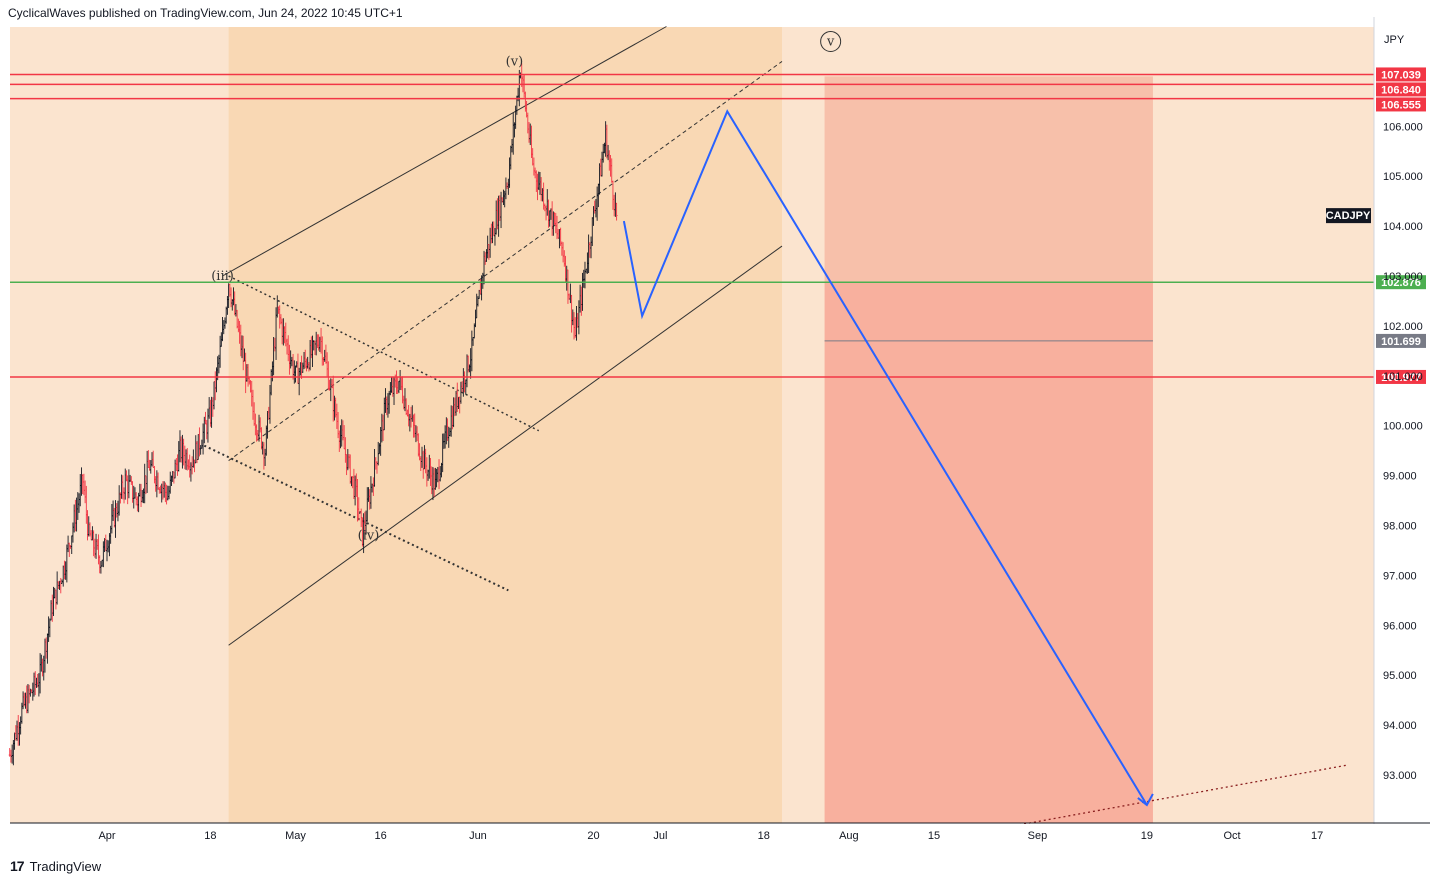 Image resolution: width=1440 pixels, height=884 pixels. What do you see at coordinates (1317, 836) in the screenshot?
I see `x-tick-label: 17` at bounding box center [1317, 836].